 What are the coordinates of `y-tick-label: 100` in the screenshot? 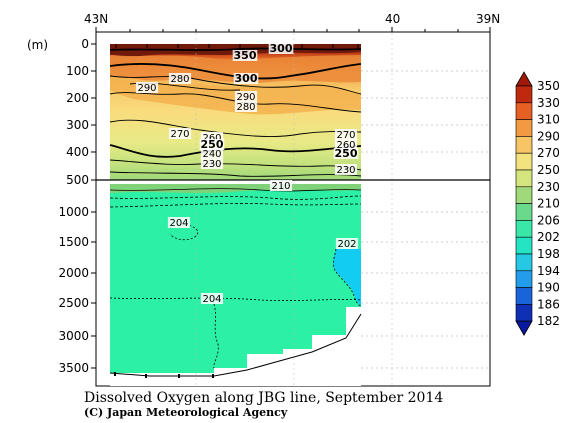 It's located at (77, 71).